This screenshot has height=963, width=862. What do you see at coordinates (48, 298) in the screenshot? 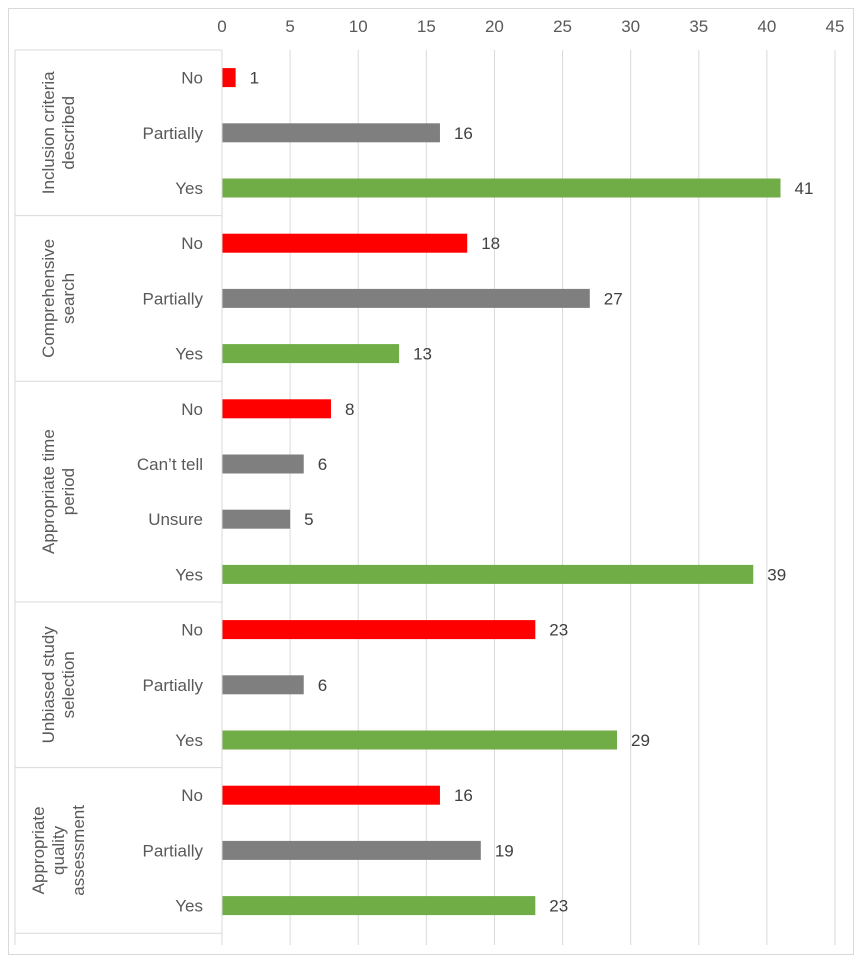
I see `group-label-line: Comprehensive` at bounding box center [48, 298].